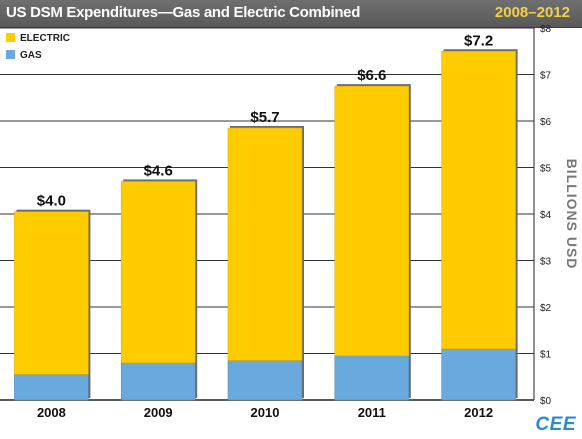  What do you see at coordinates (546, 169) in the screenshot?
I see `y-tick-label: $5` at bounding box center [546, 169].